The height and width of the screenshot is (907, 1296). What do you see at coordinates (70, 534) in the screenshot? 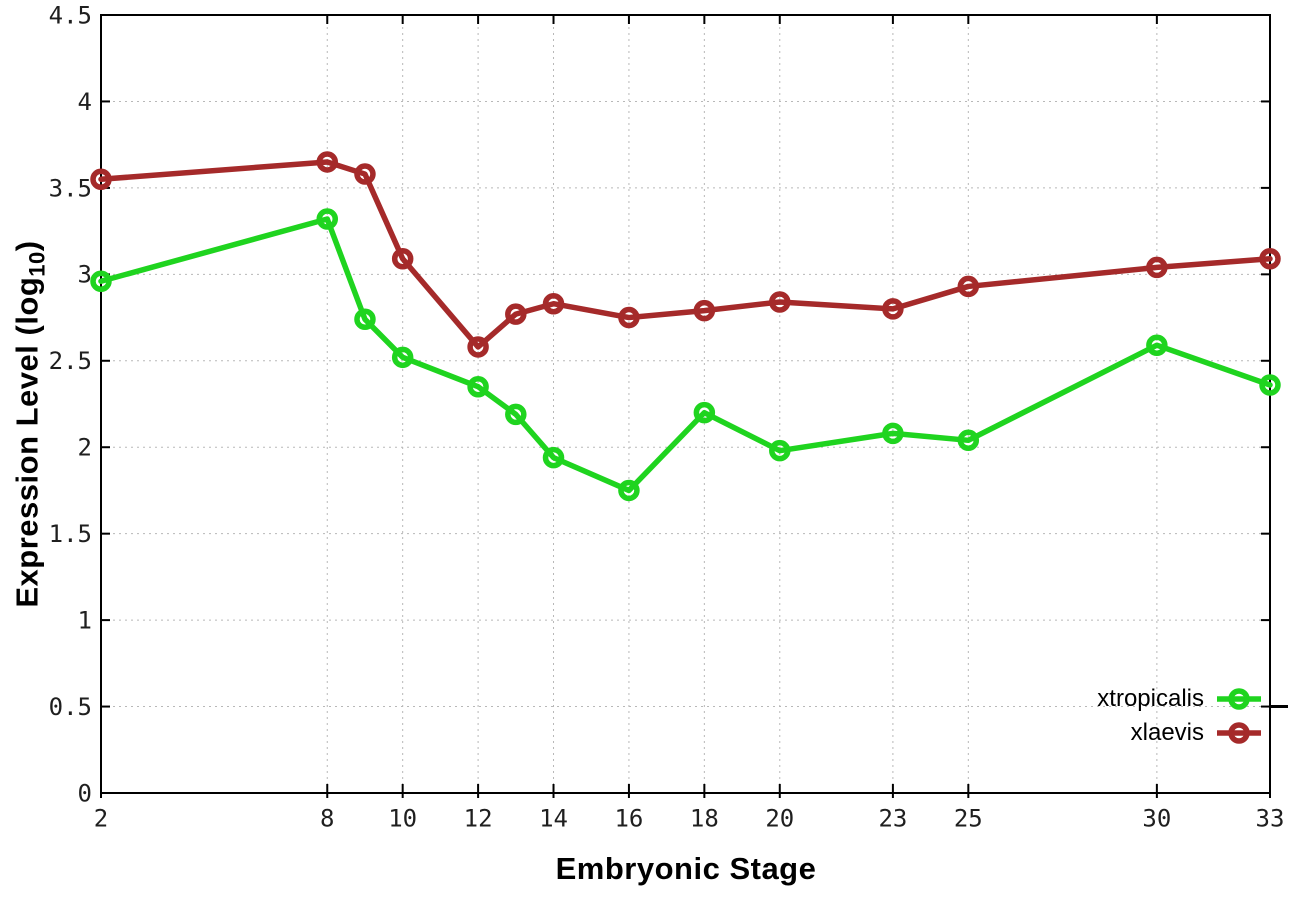
I see `y-tick-label: 1.5` at bounding box center [70, 534].